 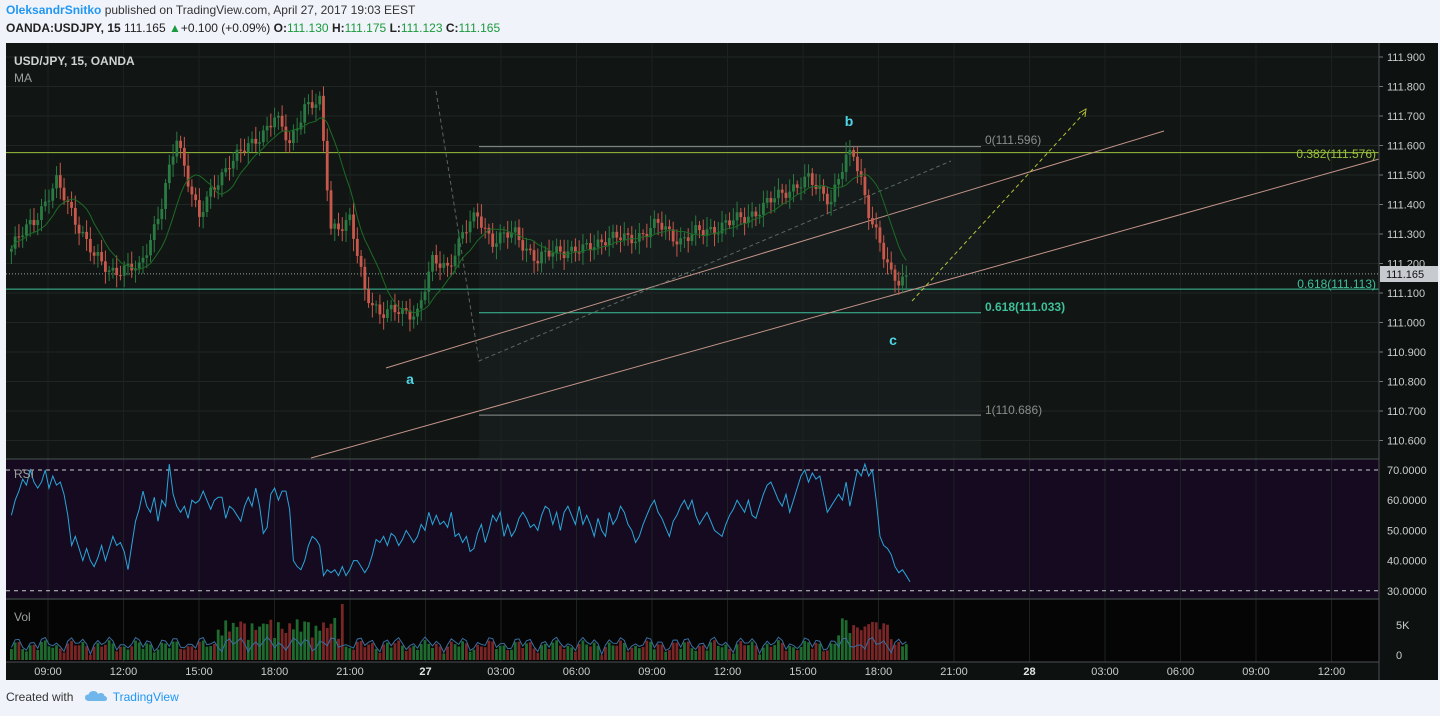 What do you see at coordinates (63, 28) in the screenshot?
I see `symbol-name: OANDA:USDJPY, 15` at bounding box center [63, 28].